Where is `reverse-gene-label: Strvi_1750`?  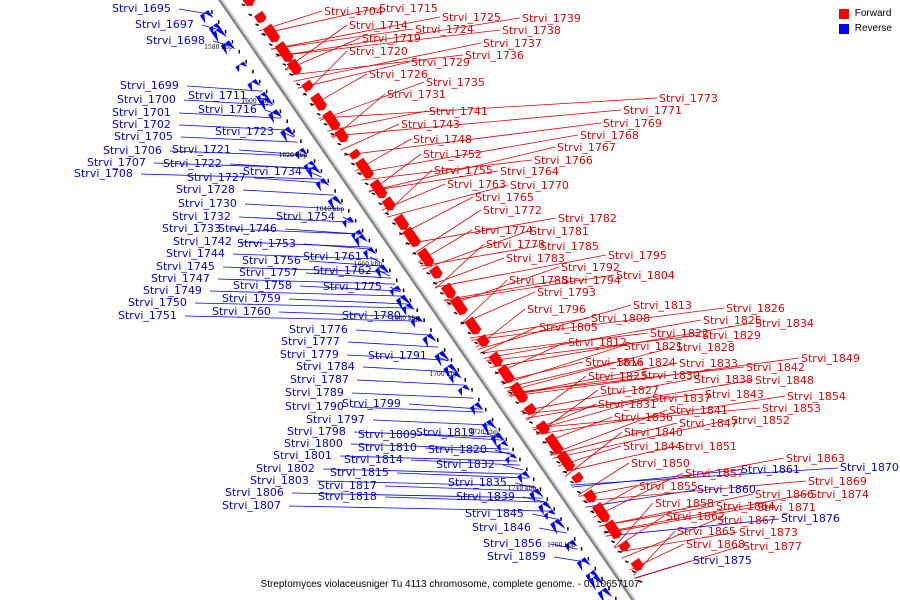
reverse-gene-label: Strvi_1750 is located at coordinates (157, 302).